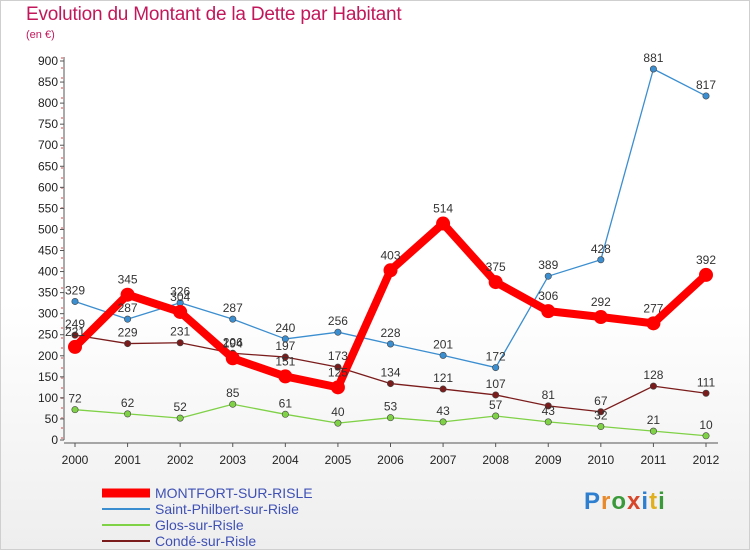  Describe the element at coordinates (227, 509) in the screenshot. I see `legend-label: Saint-Philbert-sur-Risle` at that location.